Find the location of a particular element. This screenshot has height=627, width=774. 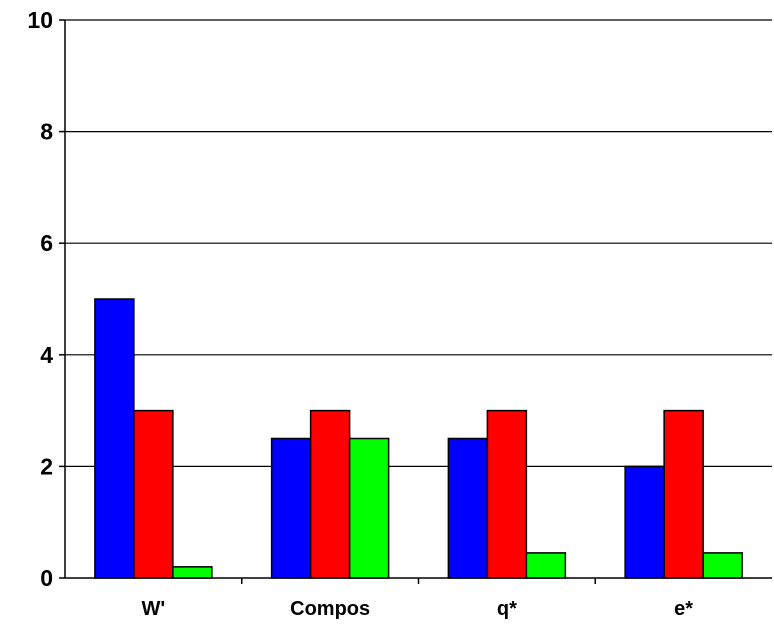

y-tick-label: 2 is located at coordinates (46, 466).